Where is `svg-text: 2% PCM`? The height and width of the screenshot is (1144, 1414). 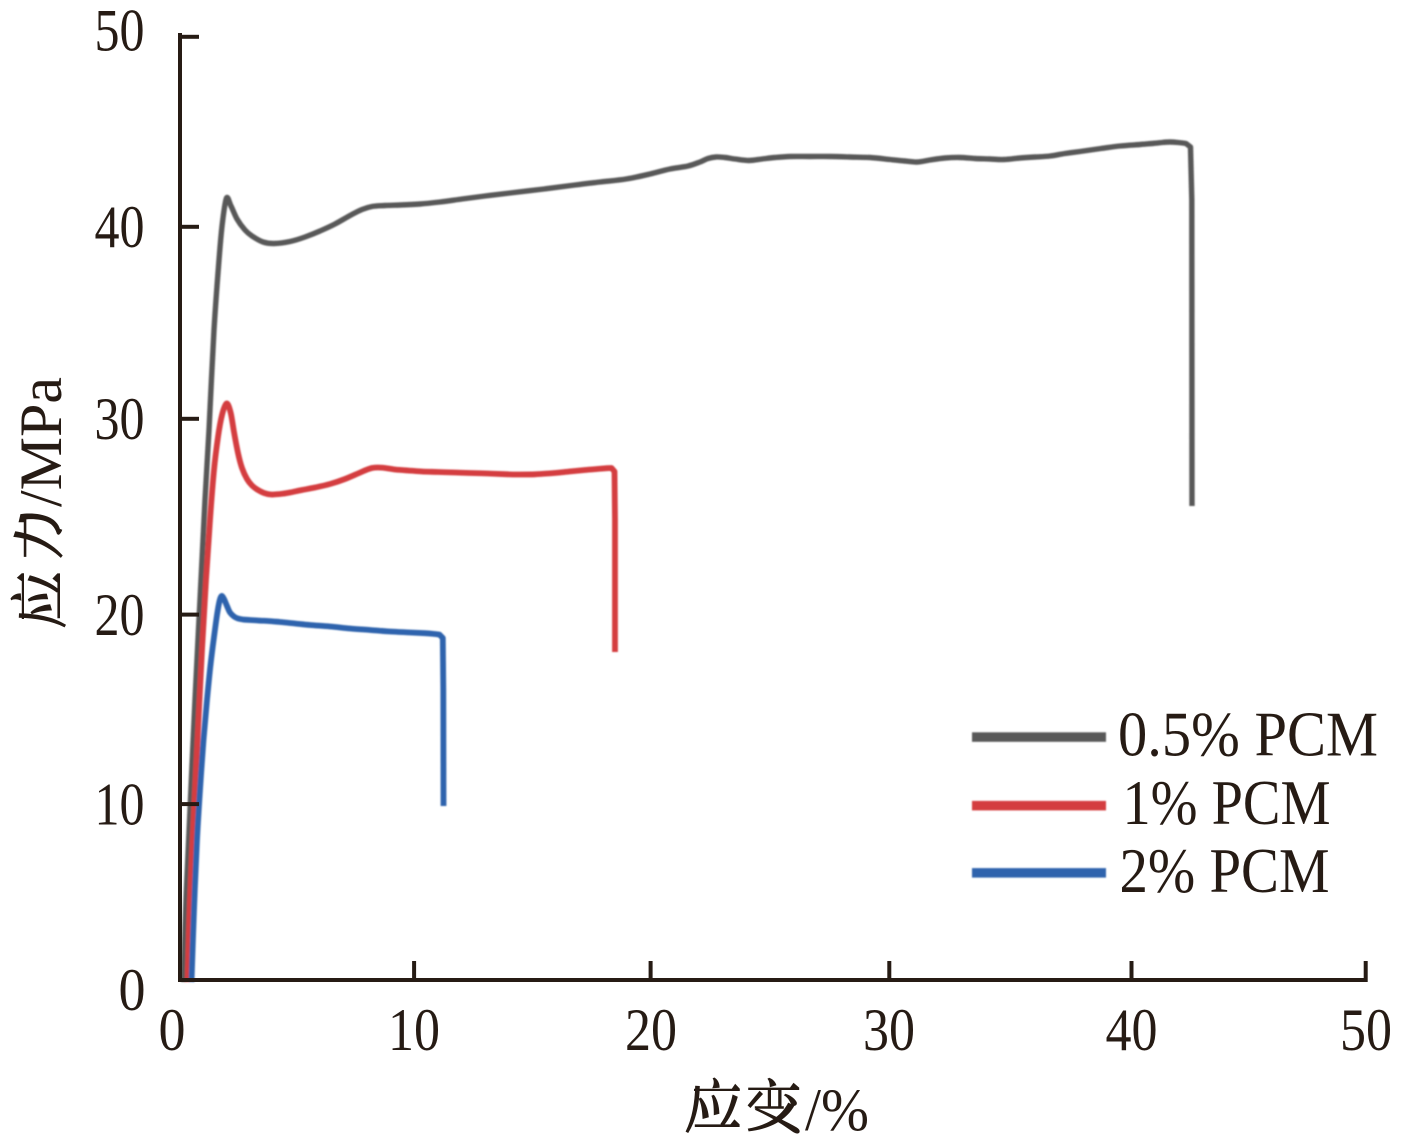
svg-text: 2% PCM is located at coordinates (1225, 871).